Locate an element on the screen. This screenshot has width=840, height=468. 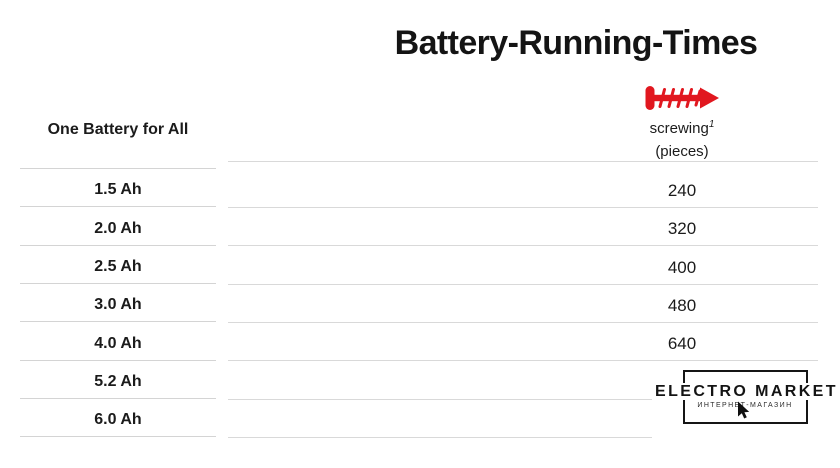
table-row: 4.0 Ah is located at coordinates (118, 340).